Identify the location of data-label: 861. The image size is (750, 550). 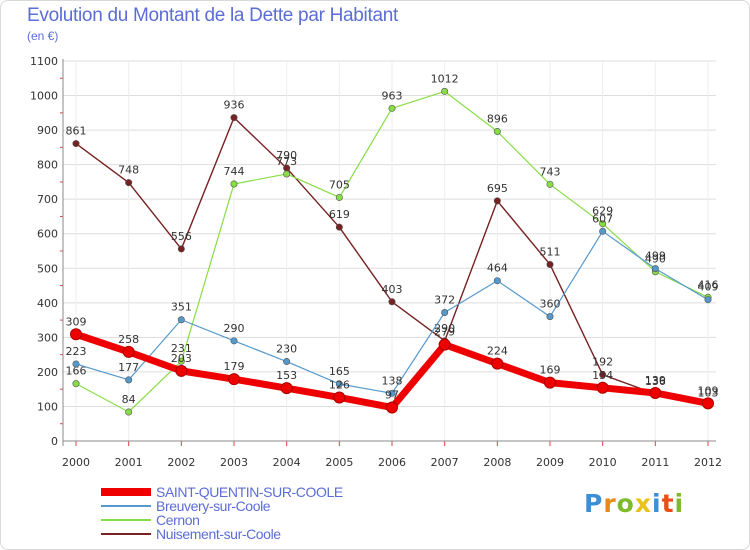
(76, 131).